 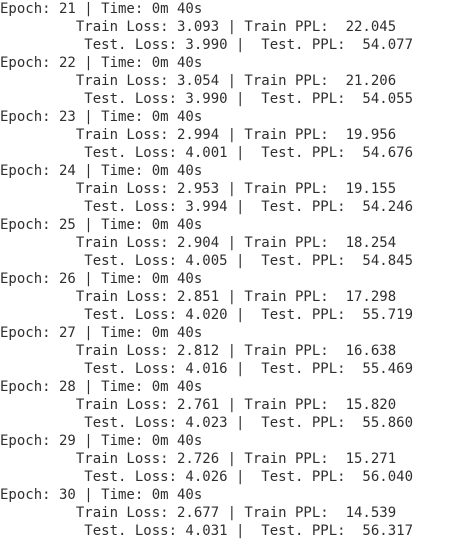 I want to click on log-line-epoch-25-test: Test. Loss: 4.005 | Test. PPL: 54.845, so click(x=207, y=261).